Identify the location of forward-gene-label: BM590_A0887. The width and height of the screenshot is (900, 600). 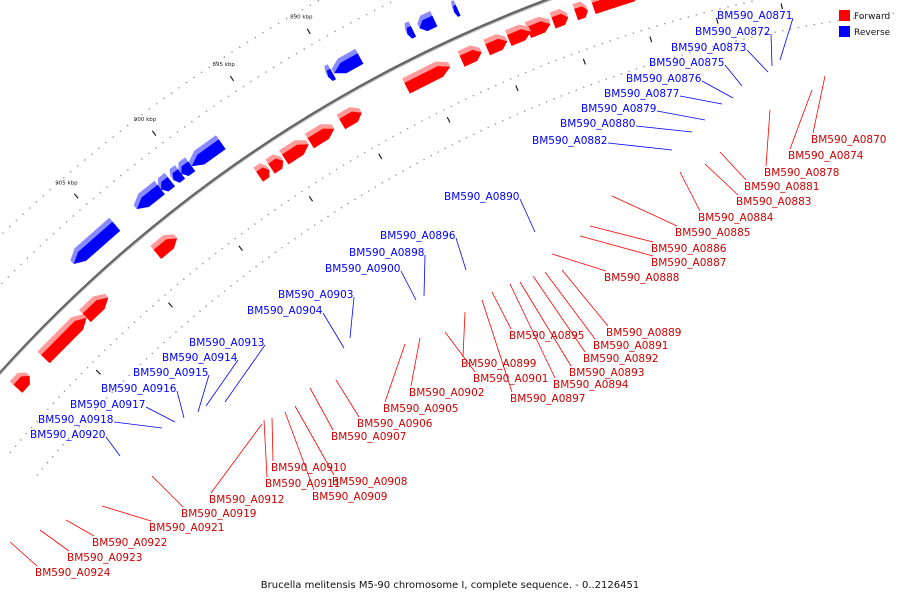
(688, 263).